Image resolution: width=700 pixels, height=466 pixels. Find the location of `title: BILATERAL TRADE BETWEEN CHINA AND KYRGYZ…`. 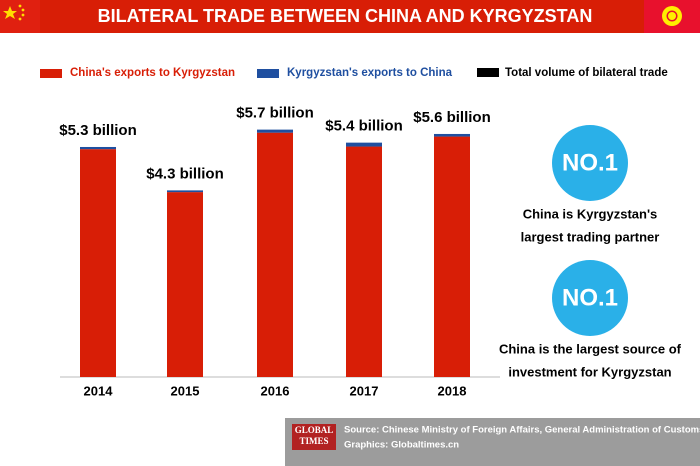

title: BILATERAL TRADE BETWEEN CHINA AND KYRGYZ… is located at coordinates (345, 16).